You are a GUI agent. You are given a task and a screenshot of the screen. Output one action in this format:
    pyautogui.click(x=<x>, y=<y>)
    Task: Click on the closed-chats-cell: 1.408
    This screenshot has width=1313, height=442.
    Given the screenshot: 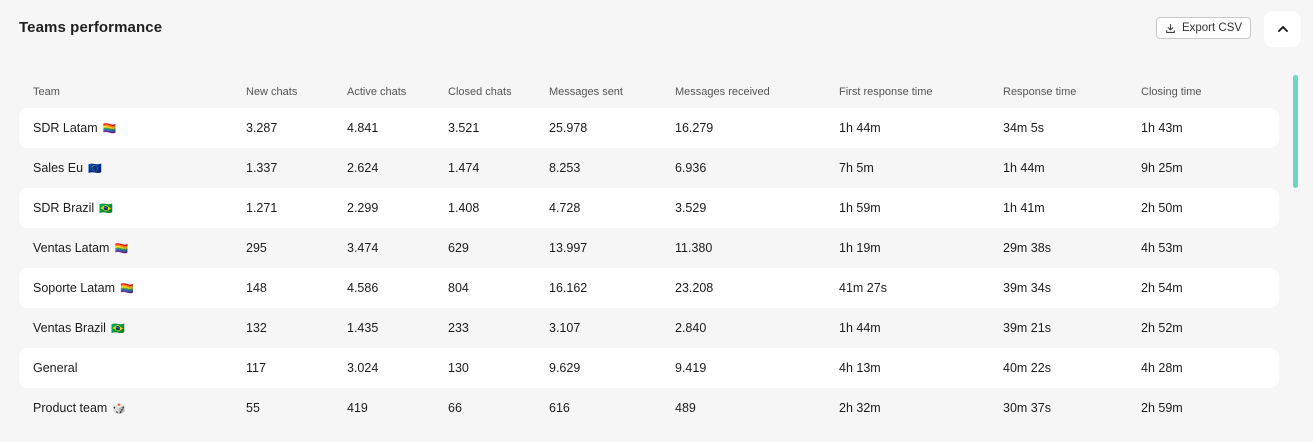 What is the action you would take?
    pyautogui.click(x=464, y=208)
    